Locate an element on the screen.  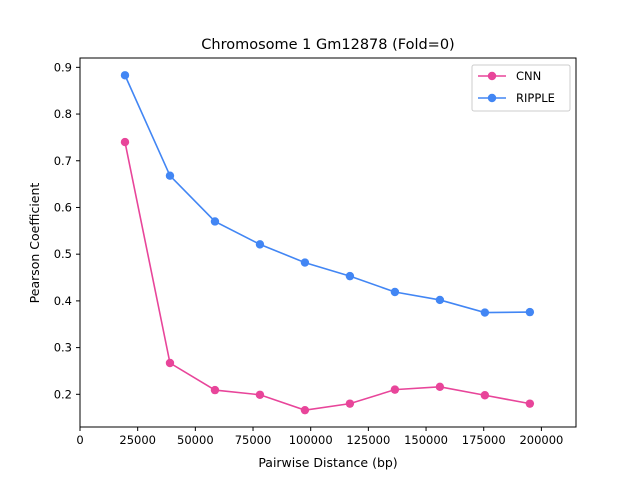
x-tick-label: 150000 is located at coordinates (426, 440).